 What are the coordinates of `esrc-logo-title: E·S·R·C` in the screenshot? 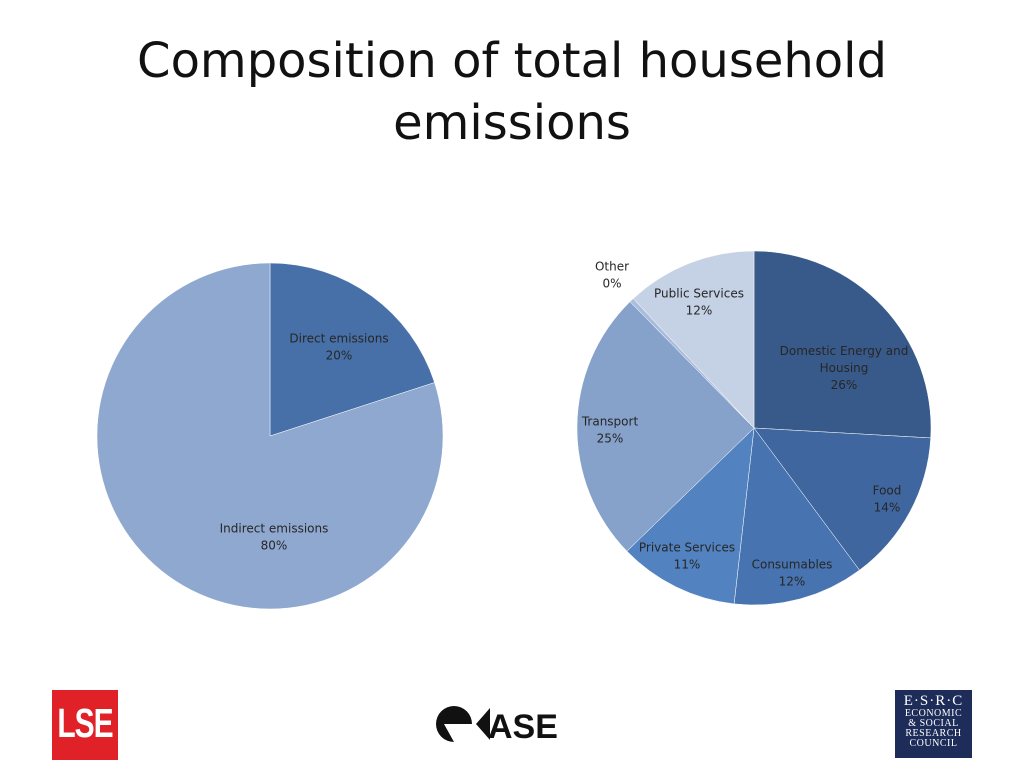 It's located at (933, 701).